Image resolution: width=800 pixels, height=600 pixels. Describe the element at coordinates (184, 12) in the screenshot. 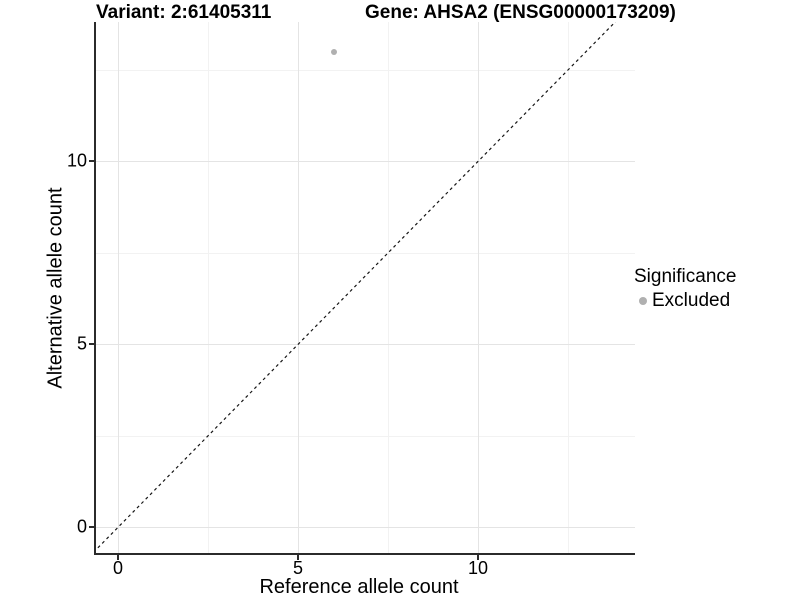

I see `plot-title-variant: Variant: 2:61405311` at that location.